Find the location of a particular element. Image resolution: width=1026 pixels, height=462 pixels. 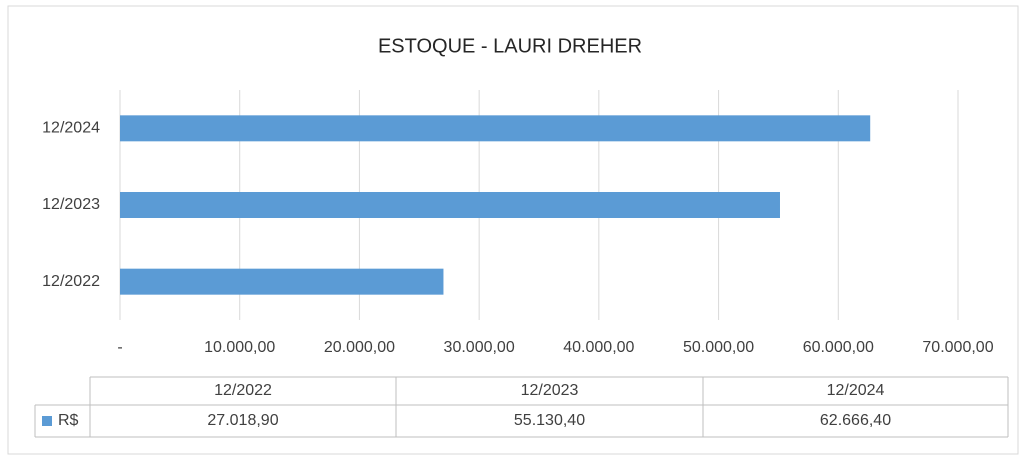

x-tick-label: 50.000,00 is located at coordinates (718, 347).